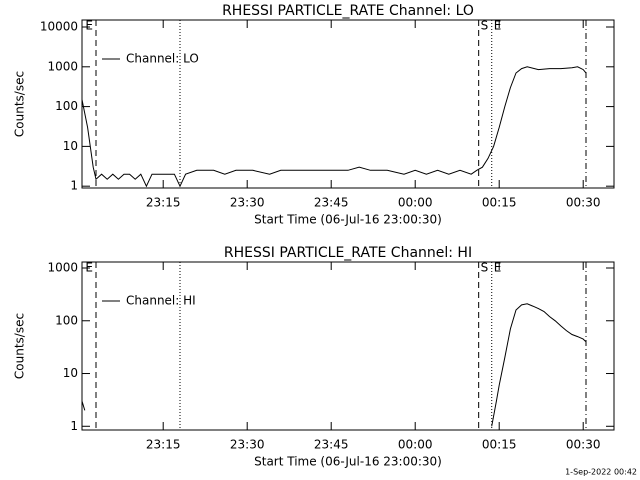  I want to click on chart-title: RHESSI PARTICLE_RATE Channel: HI, so click(348, 253).